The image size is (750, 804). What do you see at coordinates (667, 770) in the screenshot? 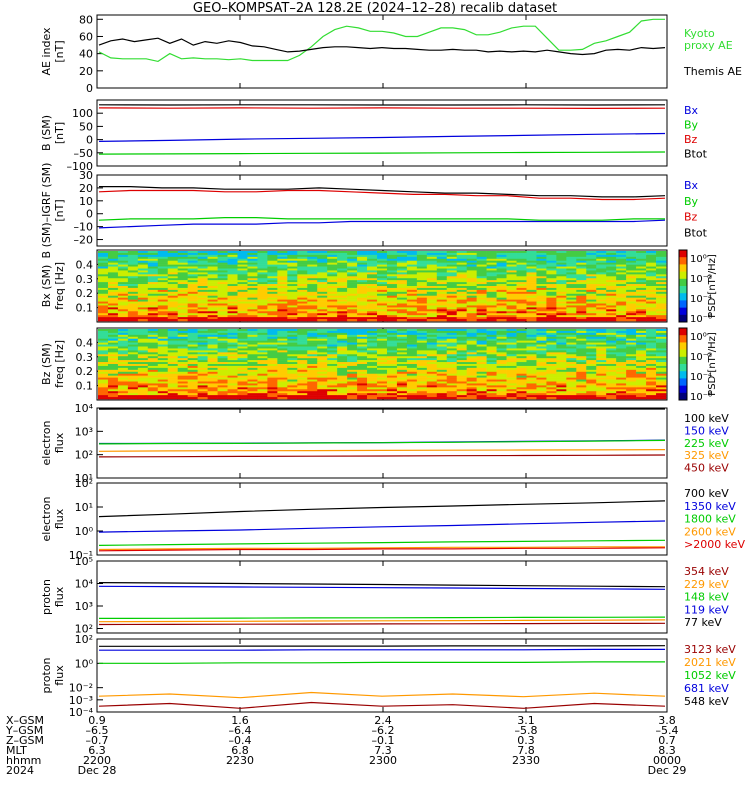
I see `x-axis-value: Dec 29` at bounding box center [667, 770].